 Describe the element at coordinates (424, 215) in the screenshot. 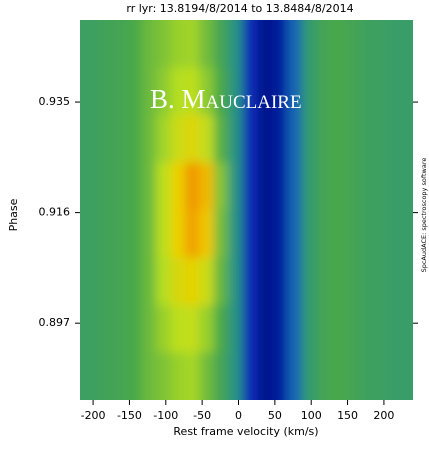

I see `side-text: SpcAudACE: spectroscopy software` at that location.